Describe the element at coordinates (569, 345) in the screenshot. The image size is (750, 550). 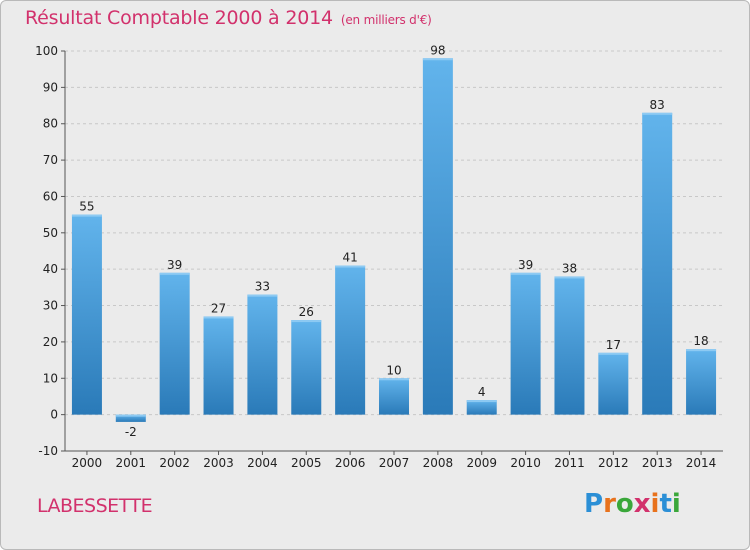
I see `bar-2011` at that location.